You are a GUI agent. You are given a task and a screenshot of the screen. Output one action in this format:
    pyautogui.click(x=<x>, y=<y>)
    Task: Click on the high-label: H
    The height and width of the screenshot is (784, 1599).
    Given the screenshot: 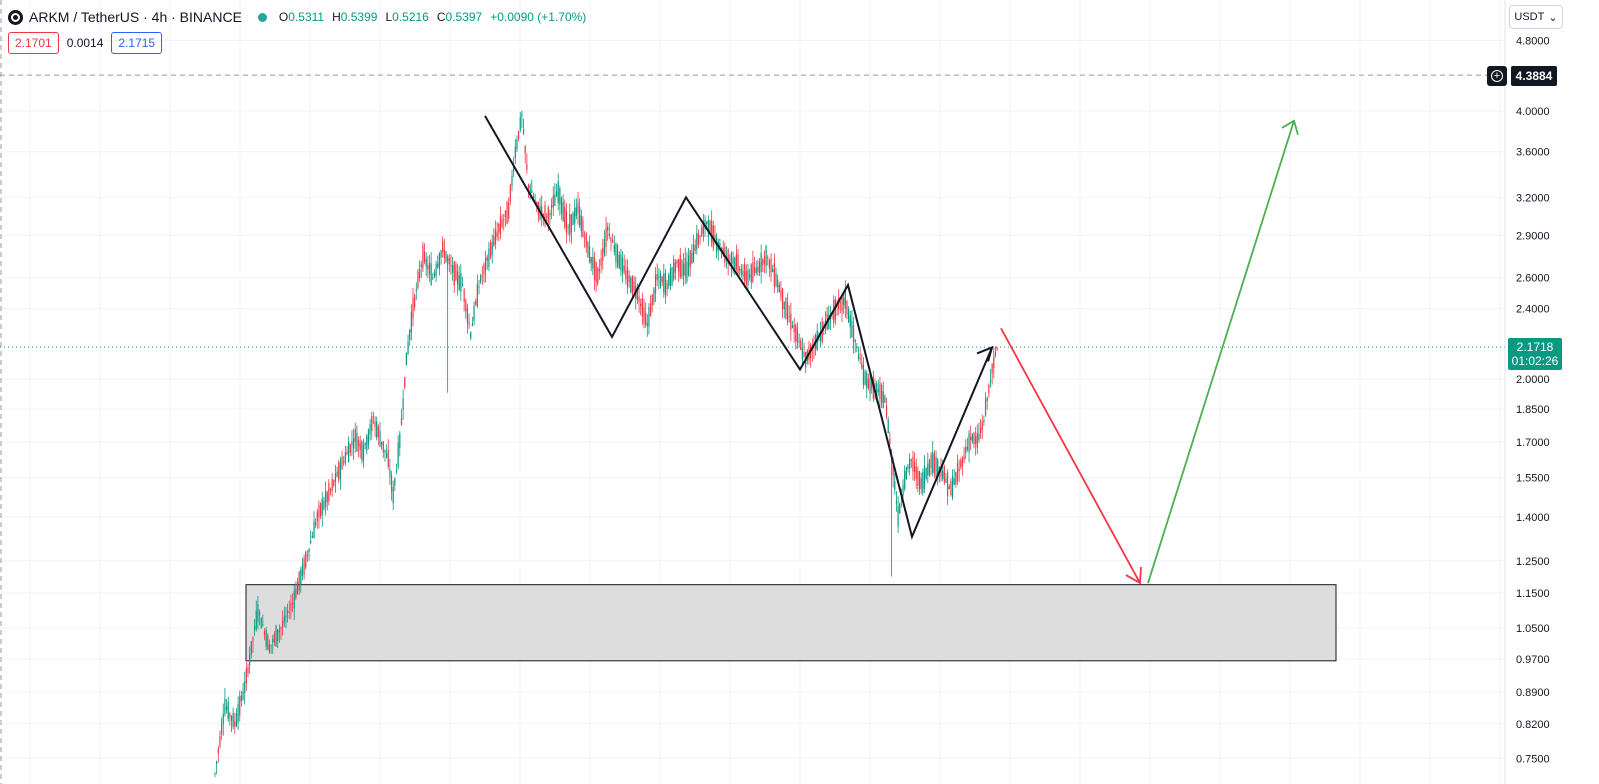 What is the action you would take?
    pyautogui.click(x=336, y=17)
    